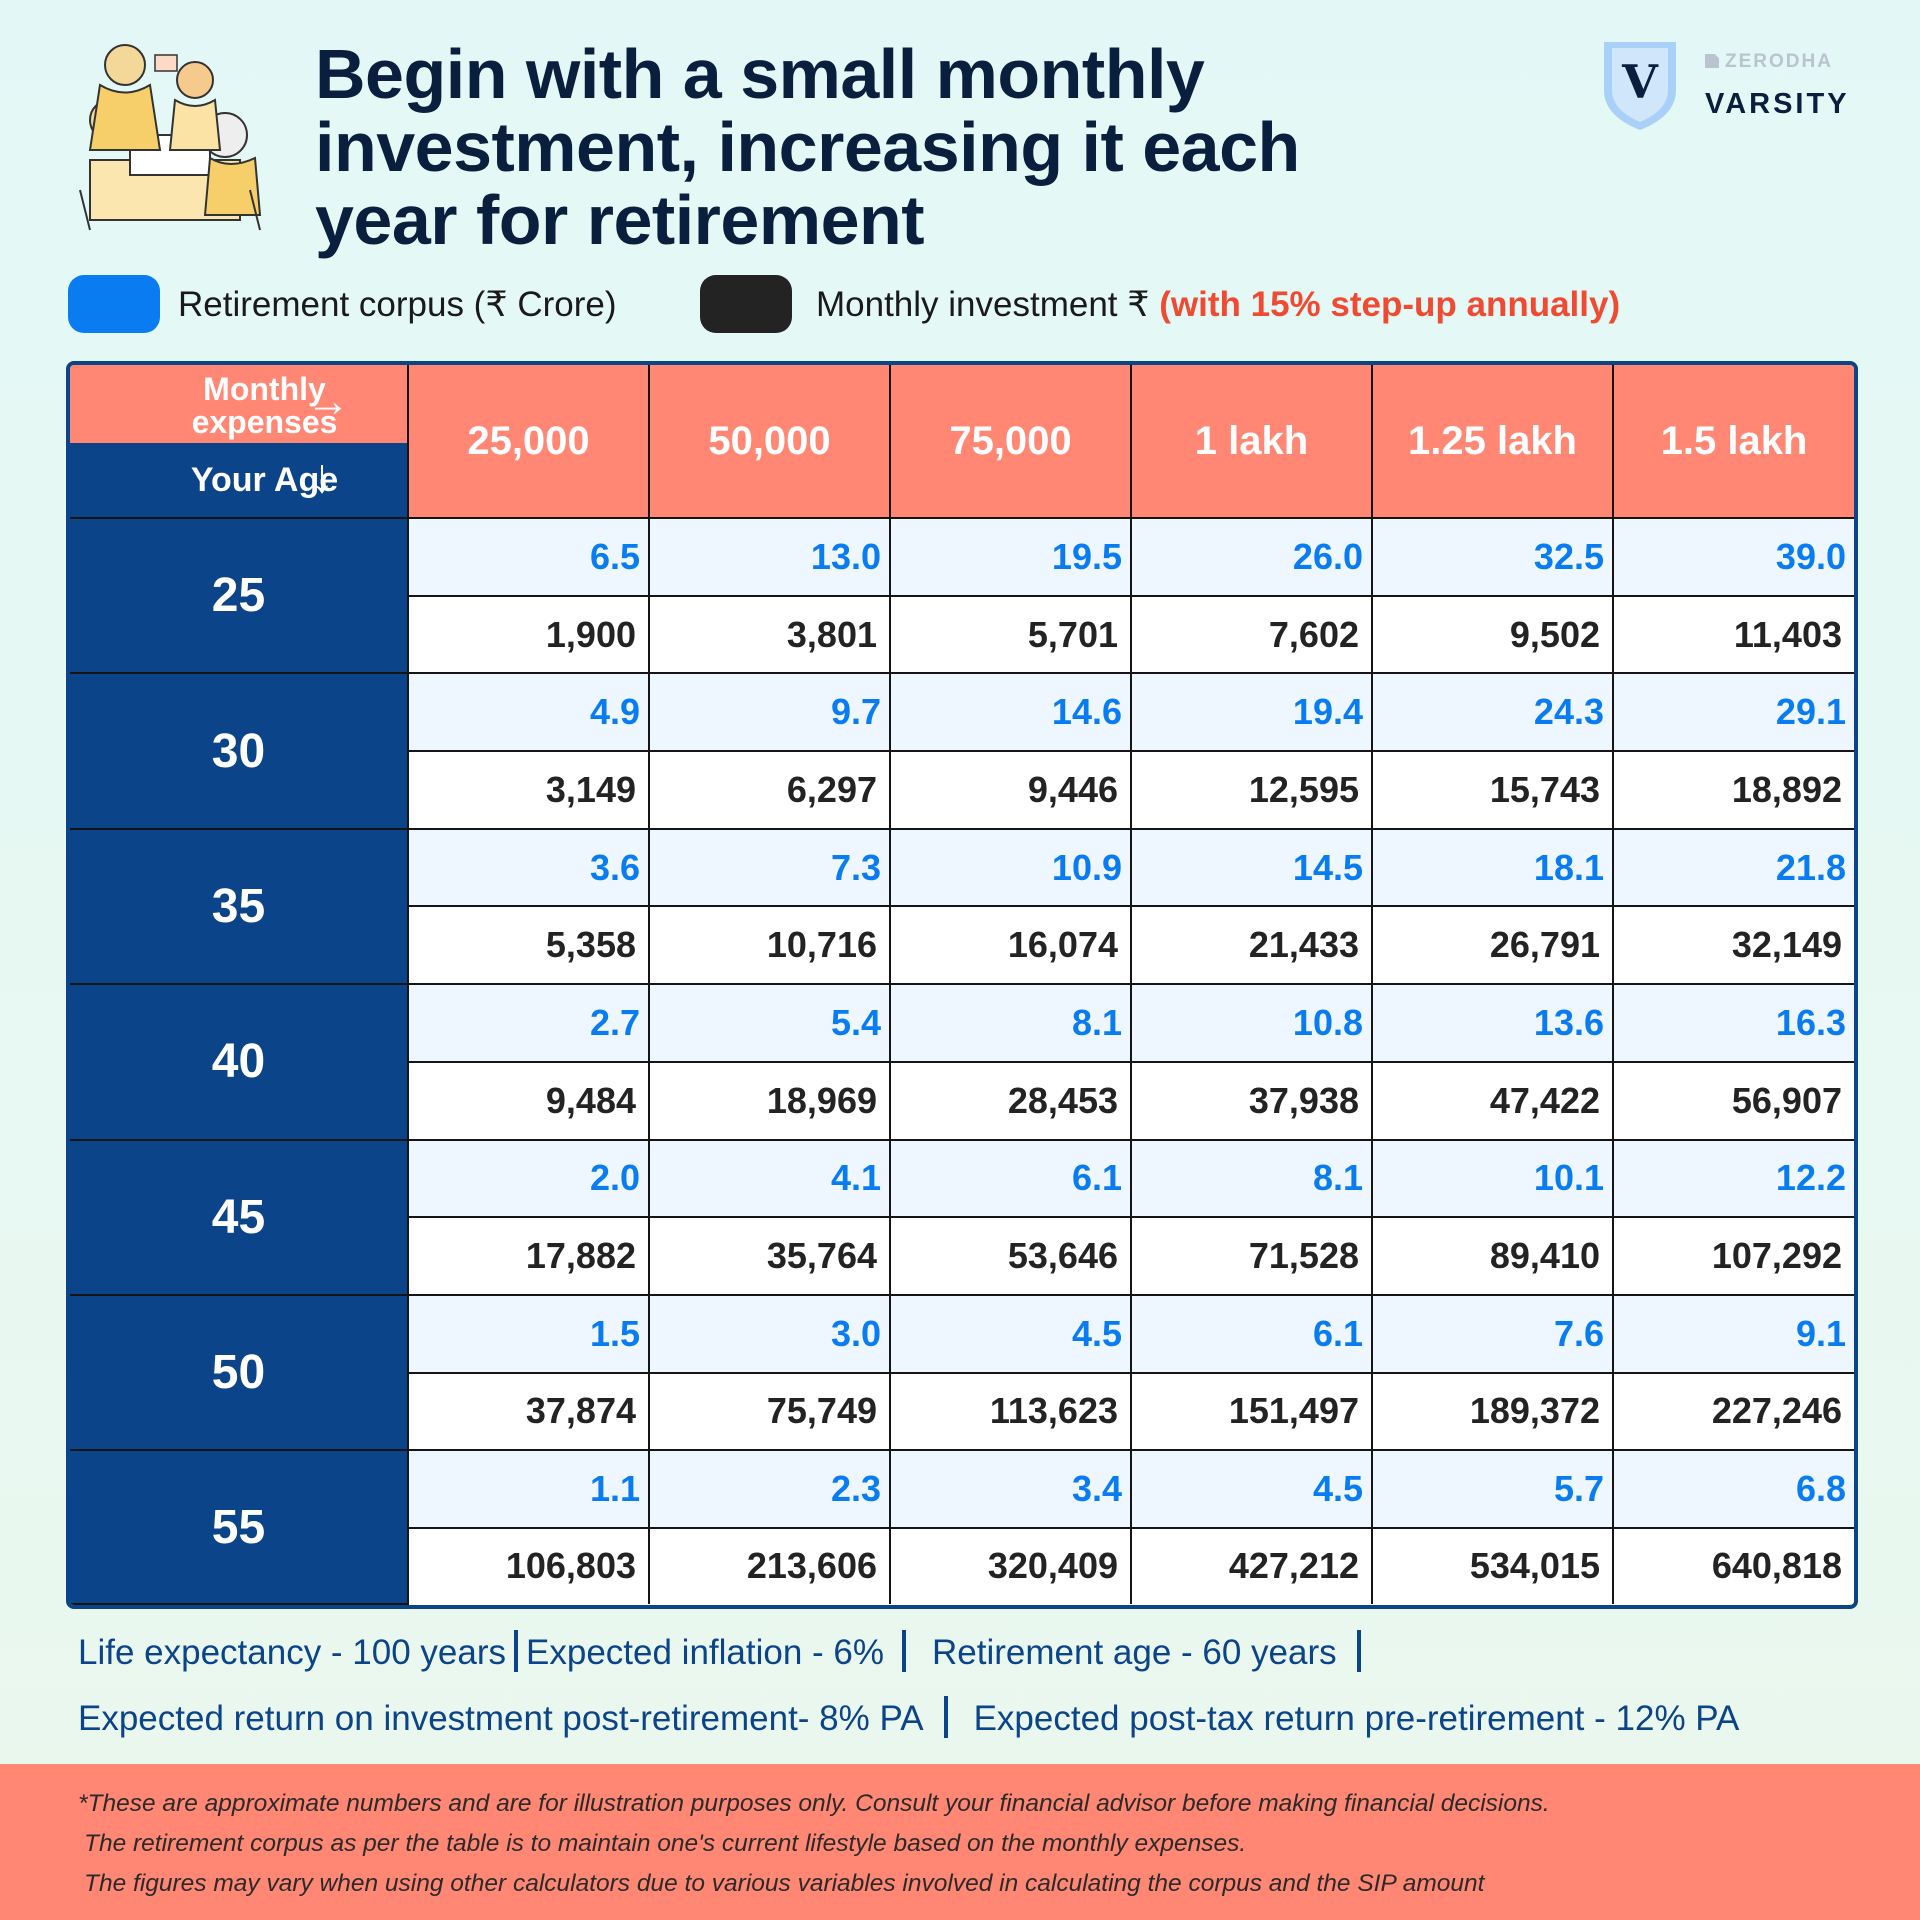 The height and width of the screenshot is (1920, 1920). I want to click on investment-cell: 9,484, so click(528, 1100).